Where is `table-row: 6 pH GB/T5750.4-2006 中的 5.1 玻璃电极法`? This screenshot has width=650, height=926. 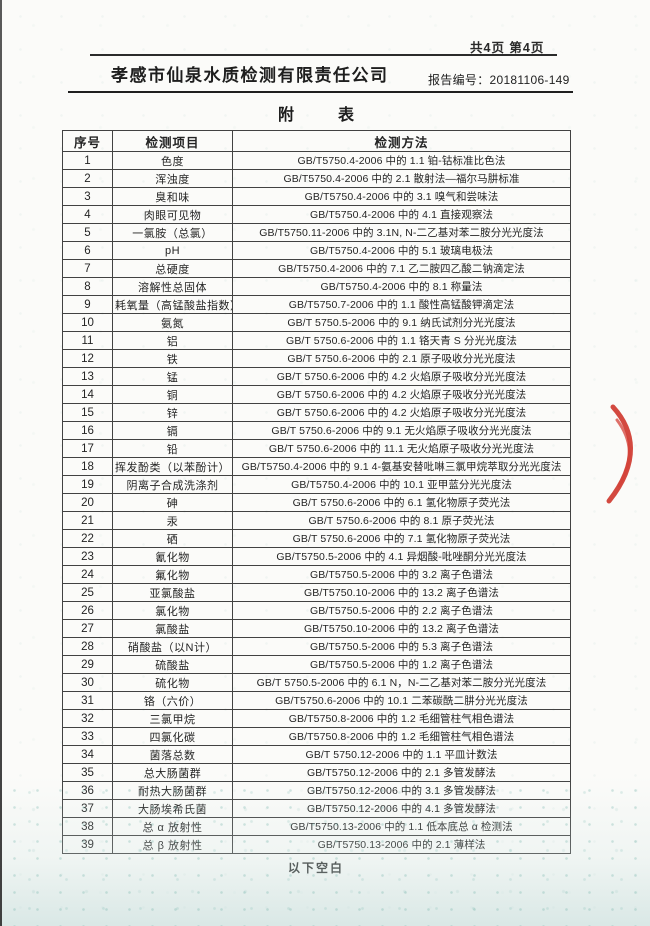
table-row: 6 pH GB/T5750.4-2006 中的 5.1 玻璃电极法 is located at coordinates (316, 250).